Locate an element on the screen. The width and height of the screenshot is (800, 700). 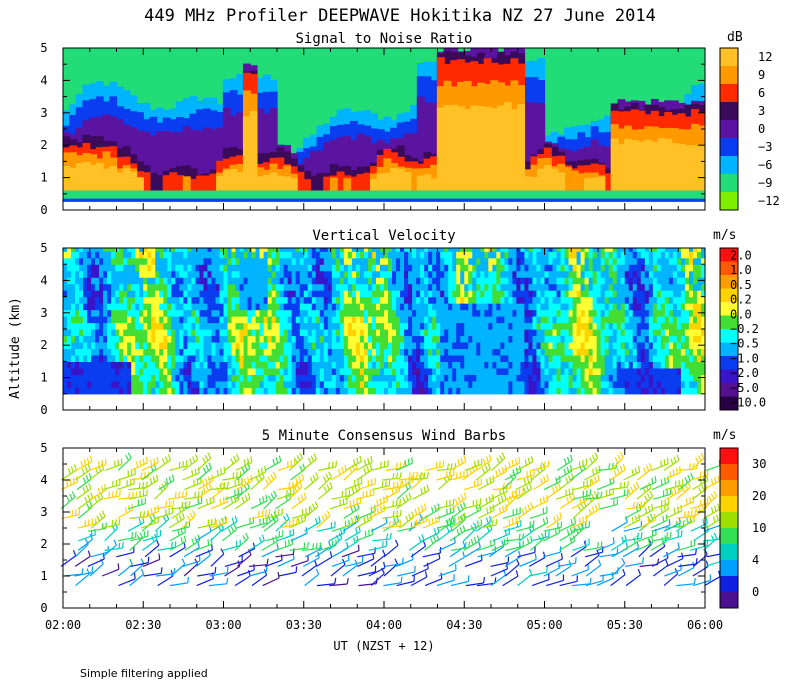
snr-ground-strip is located at coordinates (384, 194).